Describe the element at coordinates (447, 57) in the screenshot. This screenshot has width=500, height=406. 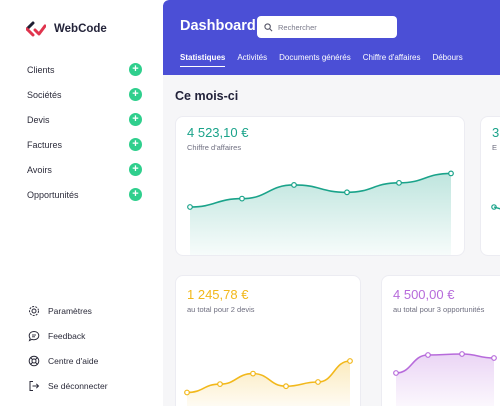
I see `tab-debours: Débours` at that location.